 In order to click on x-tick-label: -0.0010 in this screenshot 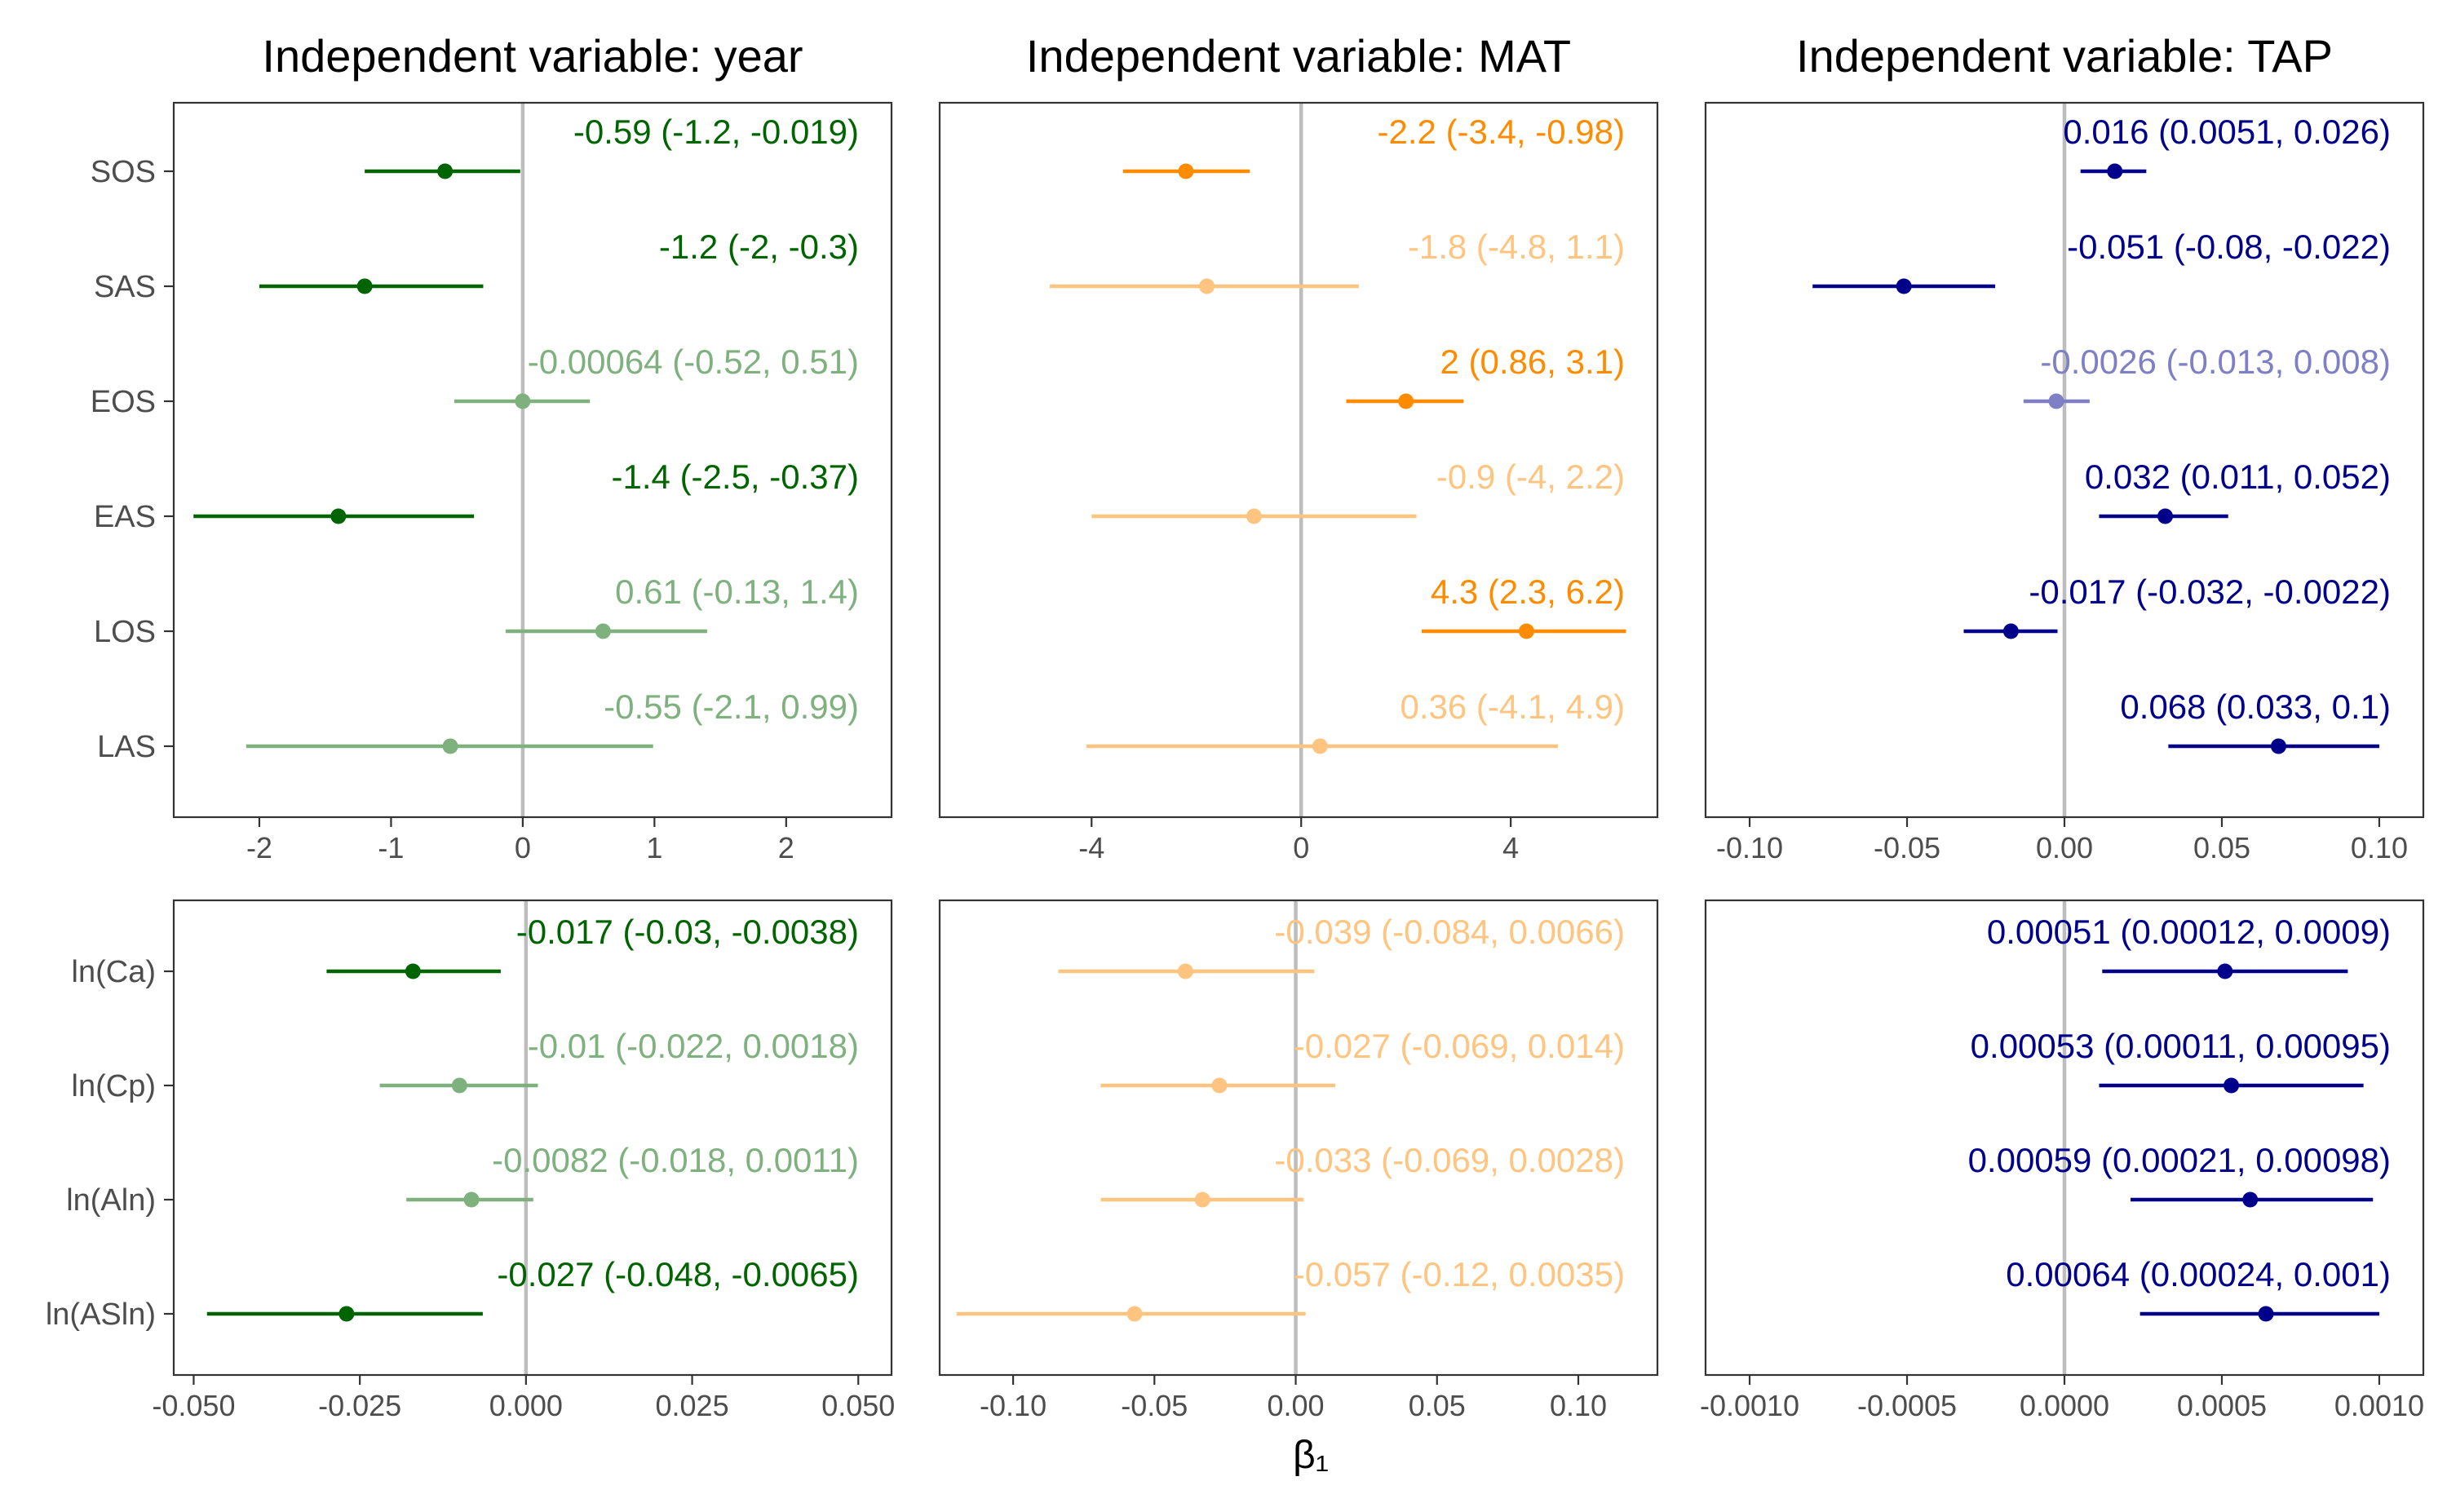, I will do `click(1749, 1405)`.